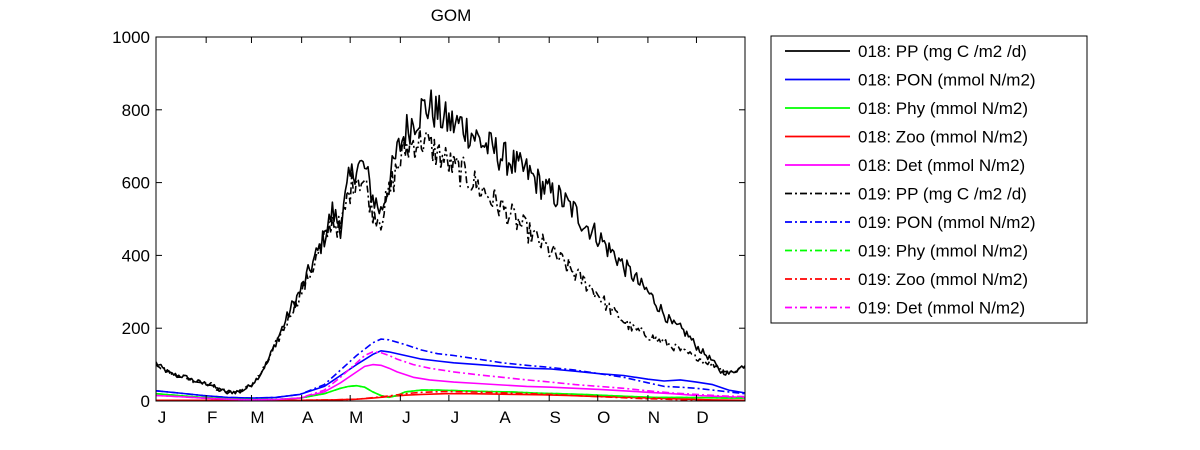 This screenshot has height=450, width=1200. Describe the element at coordinates (451, 15) in the screenshot. I see `chart-title: GOM` at that location.